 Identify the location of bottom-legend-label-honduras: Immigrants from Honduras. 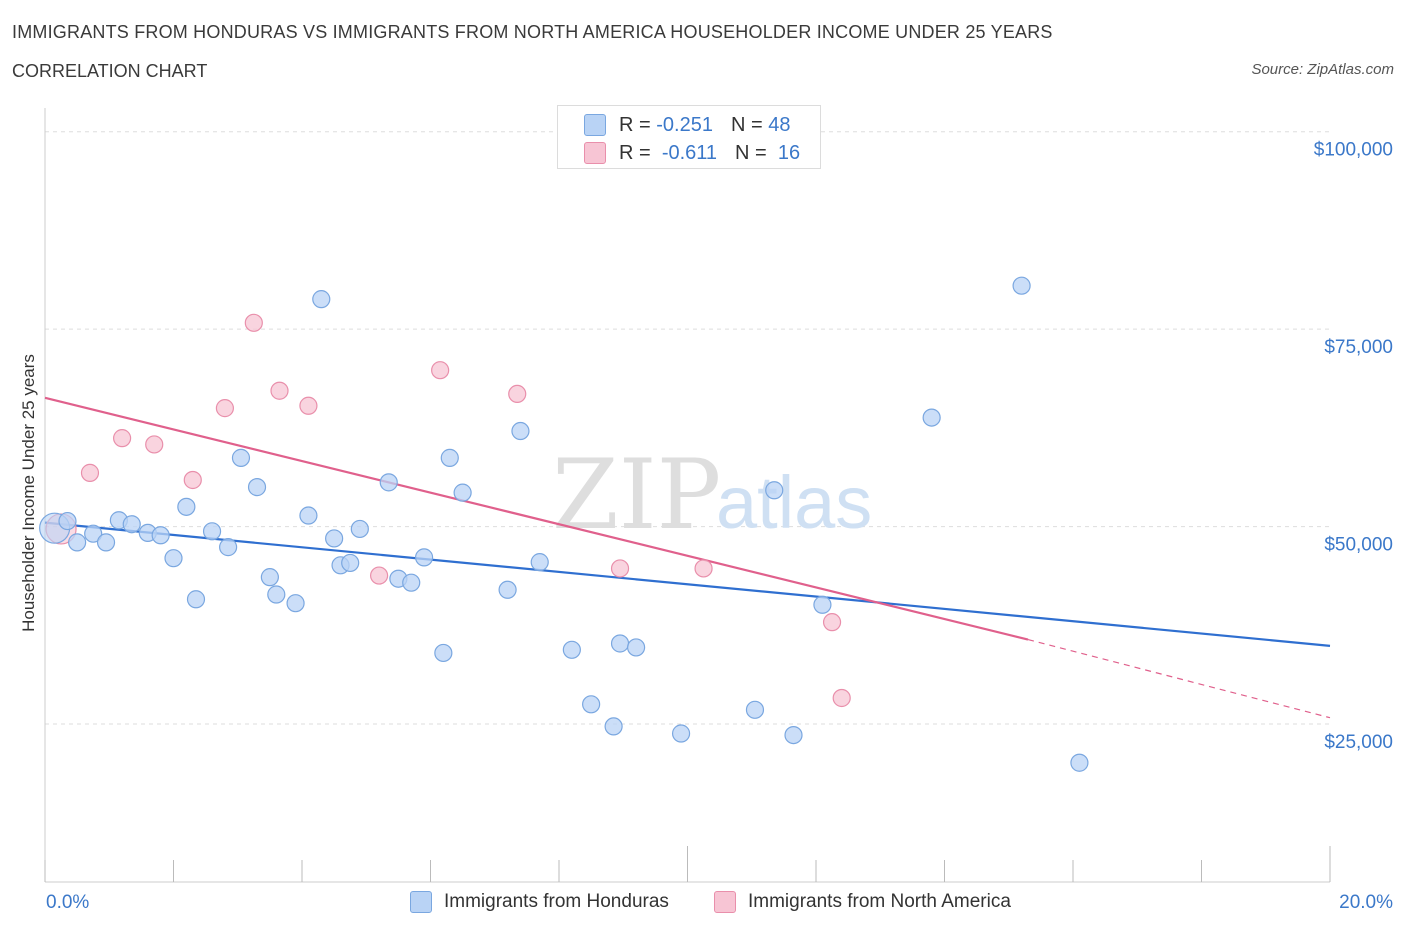
(556, 901).